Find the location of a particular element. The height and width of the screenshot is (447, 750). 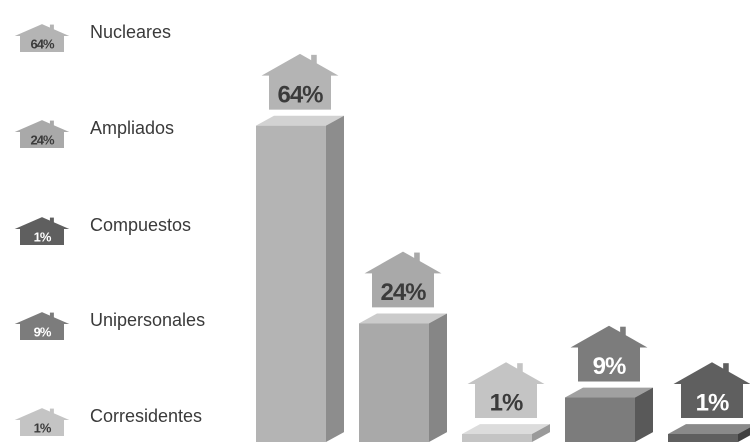

value-label-house-unipersonales: 9% is located at coordinates (609, 353).